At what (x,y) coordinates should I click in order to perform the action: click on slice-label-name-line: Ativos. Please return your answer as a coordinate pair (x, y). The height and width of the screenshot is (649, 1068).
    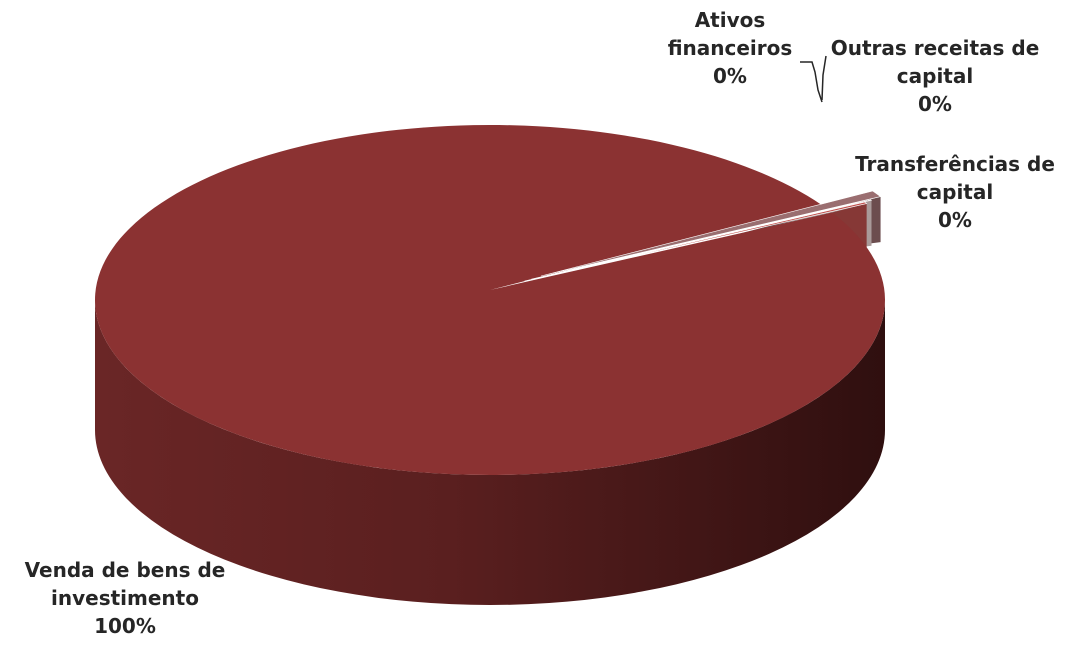
    Looking at the image, I should click on (730, 20).